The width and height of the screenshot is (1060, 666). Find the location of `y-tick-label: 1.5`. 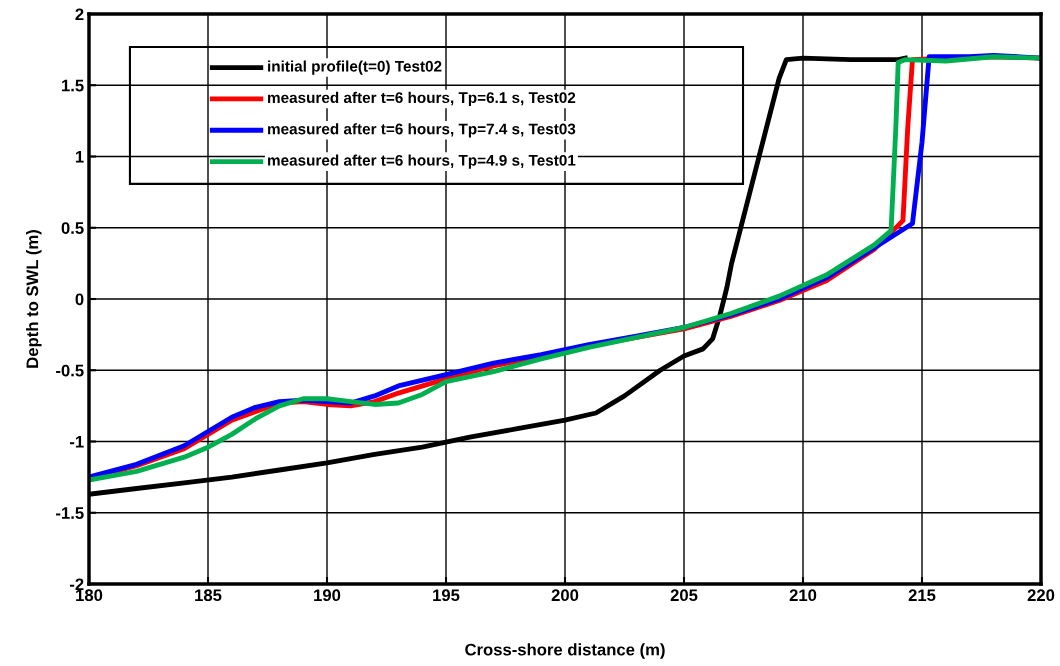

y-tick-label: 1.5 is located at coordinates (73, 85).